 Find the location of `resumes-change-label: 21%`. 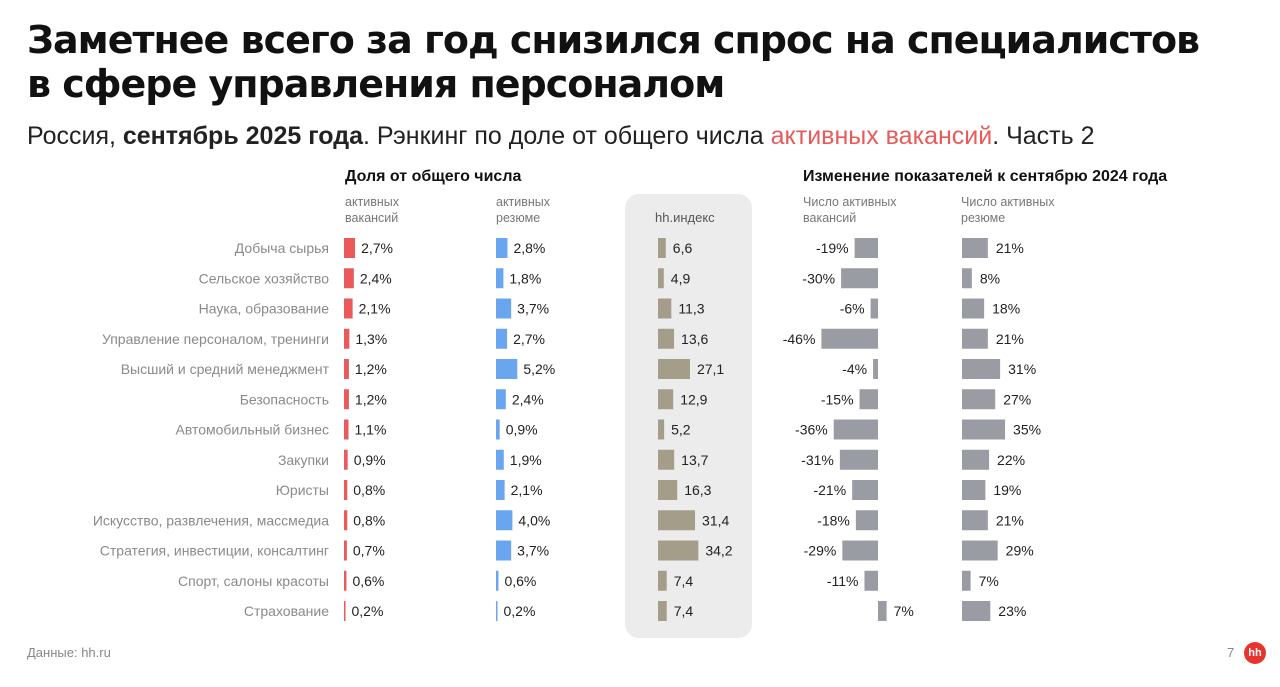

resumes-change-label: 21% is located at coordinates (1010, 339).